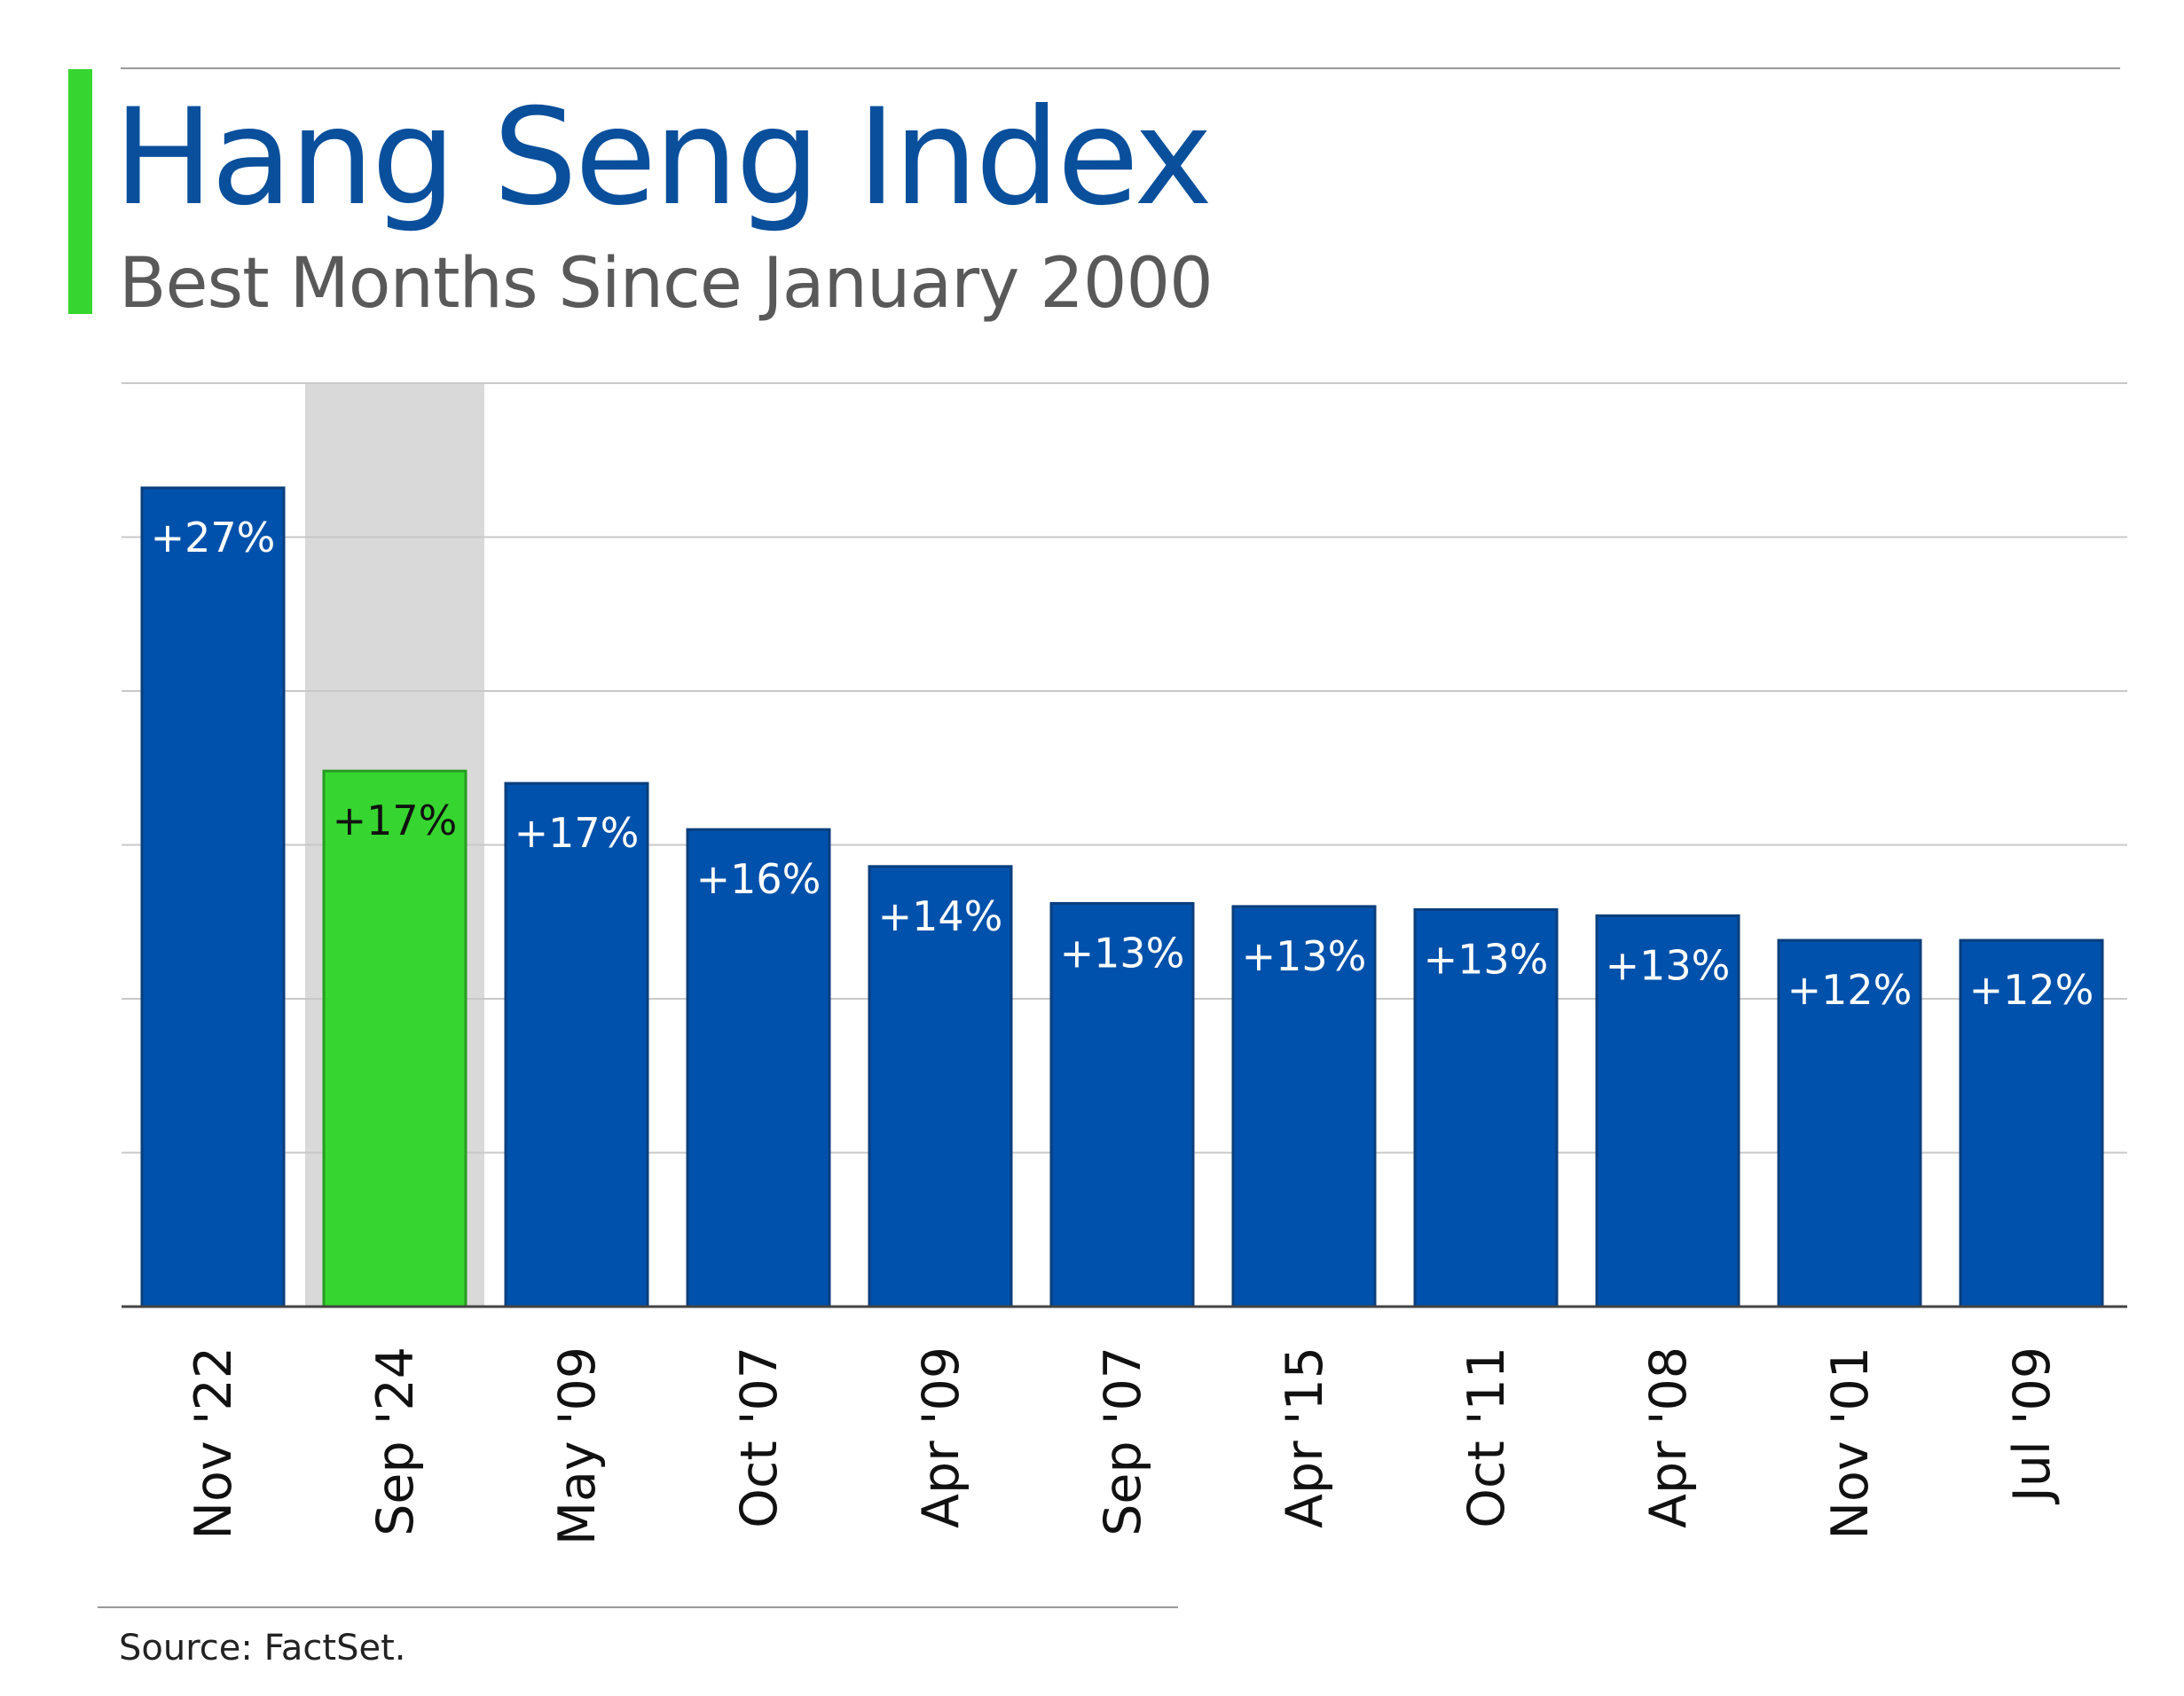  What do you see at coordinates (638, 1607) in the screenshot?
I see `source-rule` at bounding box center [638, 1607].